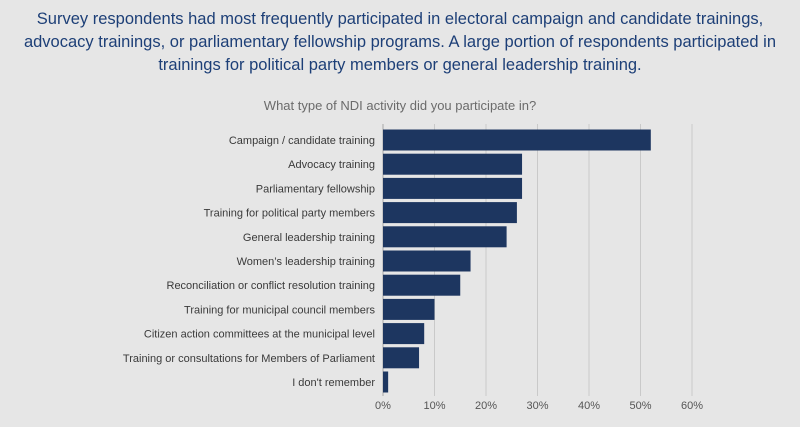 This screenshot has width=800, height=427. Describe the element at coordinates (486, 406) in the screenshot. I see `x-tick-label: 20%` at that location.